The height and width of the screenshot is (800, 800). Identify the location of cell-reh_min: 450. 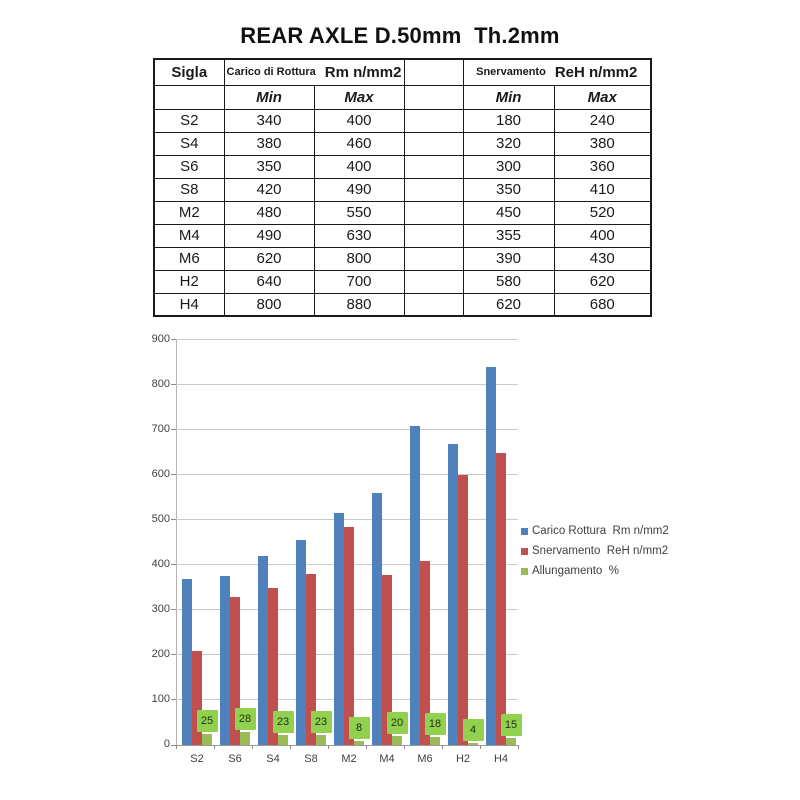
(508, 212).